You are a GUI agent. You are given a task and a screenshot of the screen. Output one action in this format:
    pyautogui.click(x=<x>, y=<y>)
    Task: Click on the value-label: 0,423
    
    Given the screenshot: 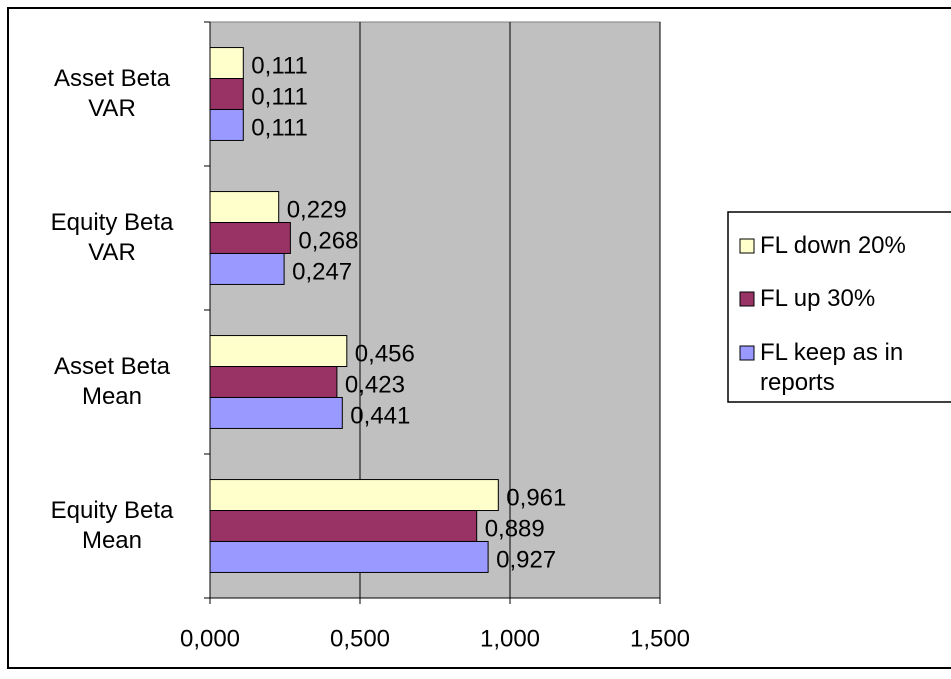 What is the action you would take?
    pyautogui.click(x=375, y=384)
    